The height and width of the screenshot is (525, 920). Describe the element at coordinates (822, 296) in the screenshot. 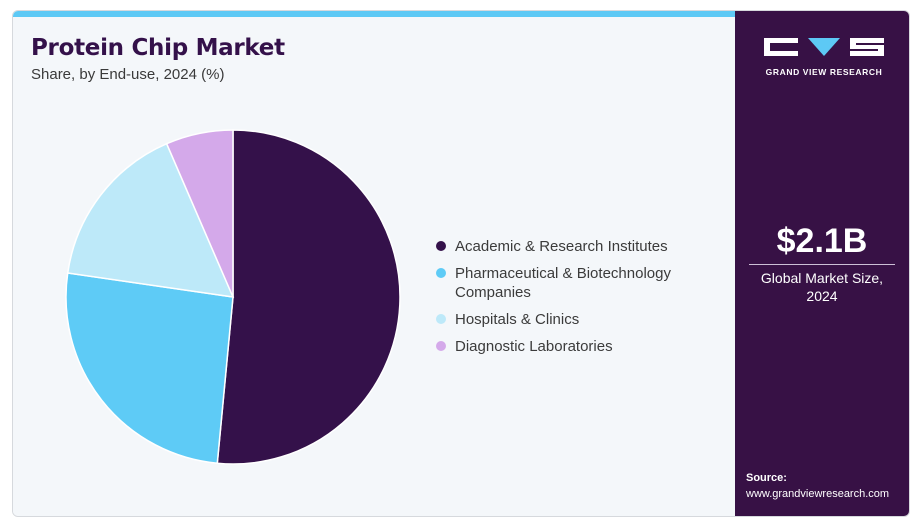

I see `market-caption-line2: 2024` at that location.